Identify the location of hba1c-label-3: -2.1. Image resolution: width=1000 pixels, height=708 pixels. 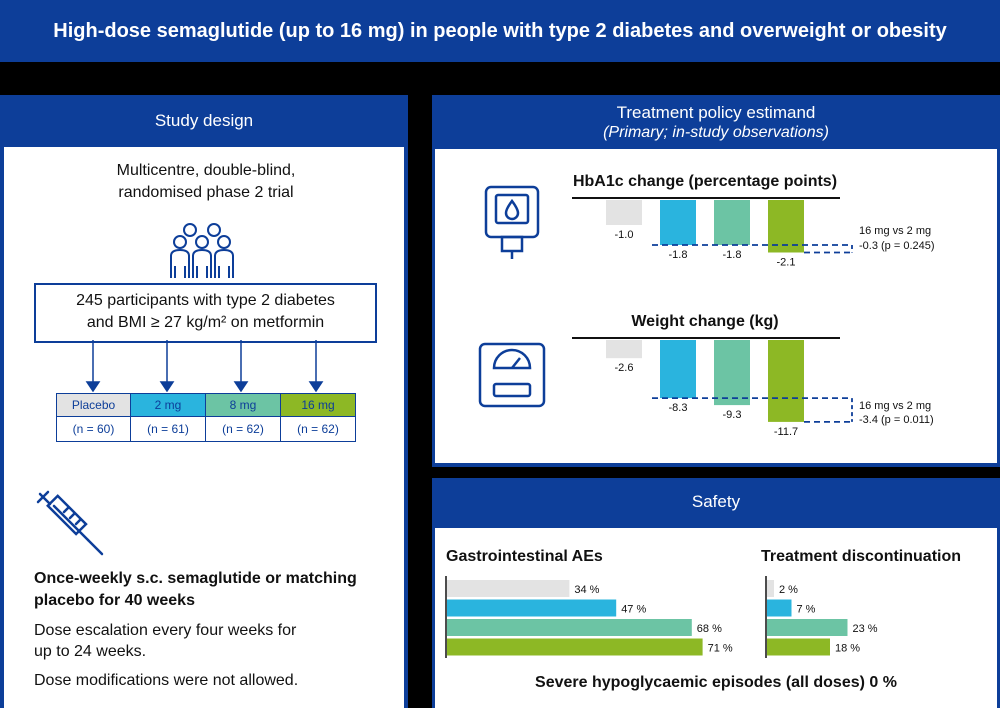
(786, 263).